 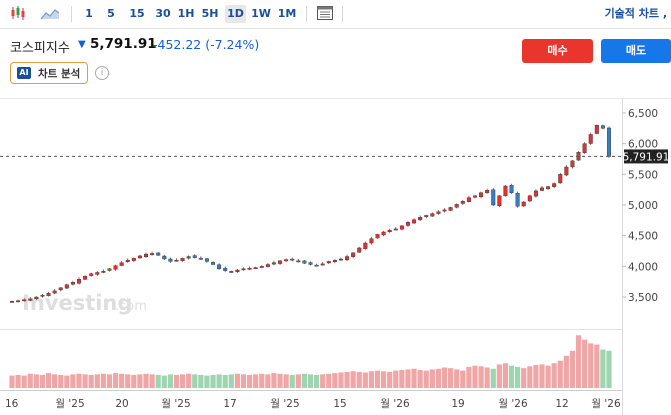 I want to click on interval-1d-button: 1D, so click(x=235, y=14).